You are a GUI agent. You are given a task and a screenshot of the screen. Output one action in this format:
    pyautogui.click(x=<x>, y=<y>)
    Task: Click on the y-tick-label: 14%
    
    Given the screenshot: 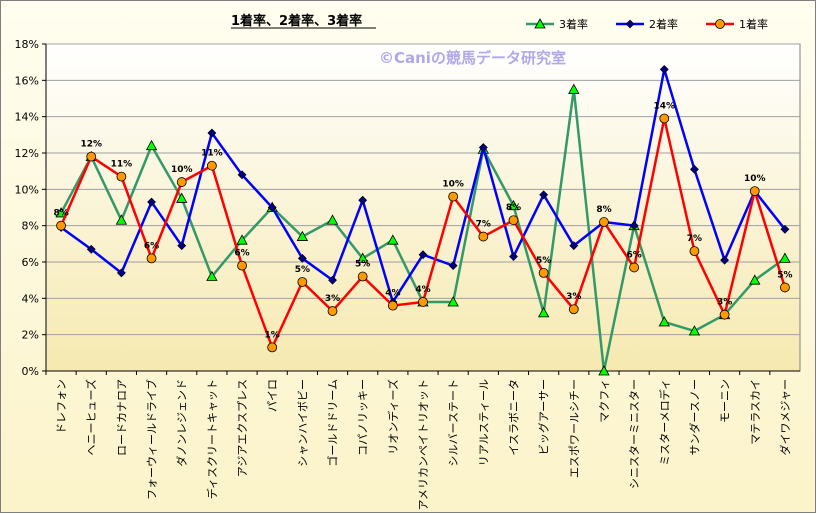 What is the action you would take?
    pyautogui.click(x=27, y=117)
    